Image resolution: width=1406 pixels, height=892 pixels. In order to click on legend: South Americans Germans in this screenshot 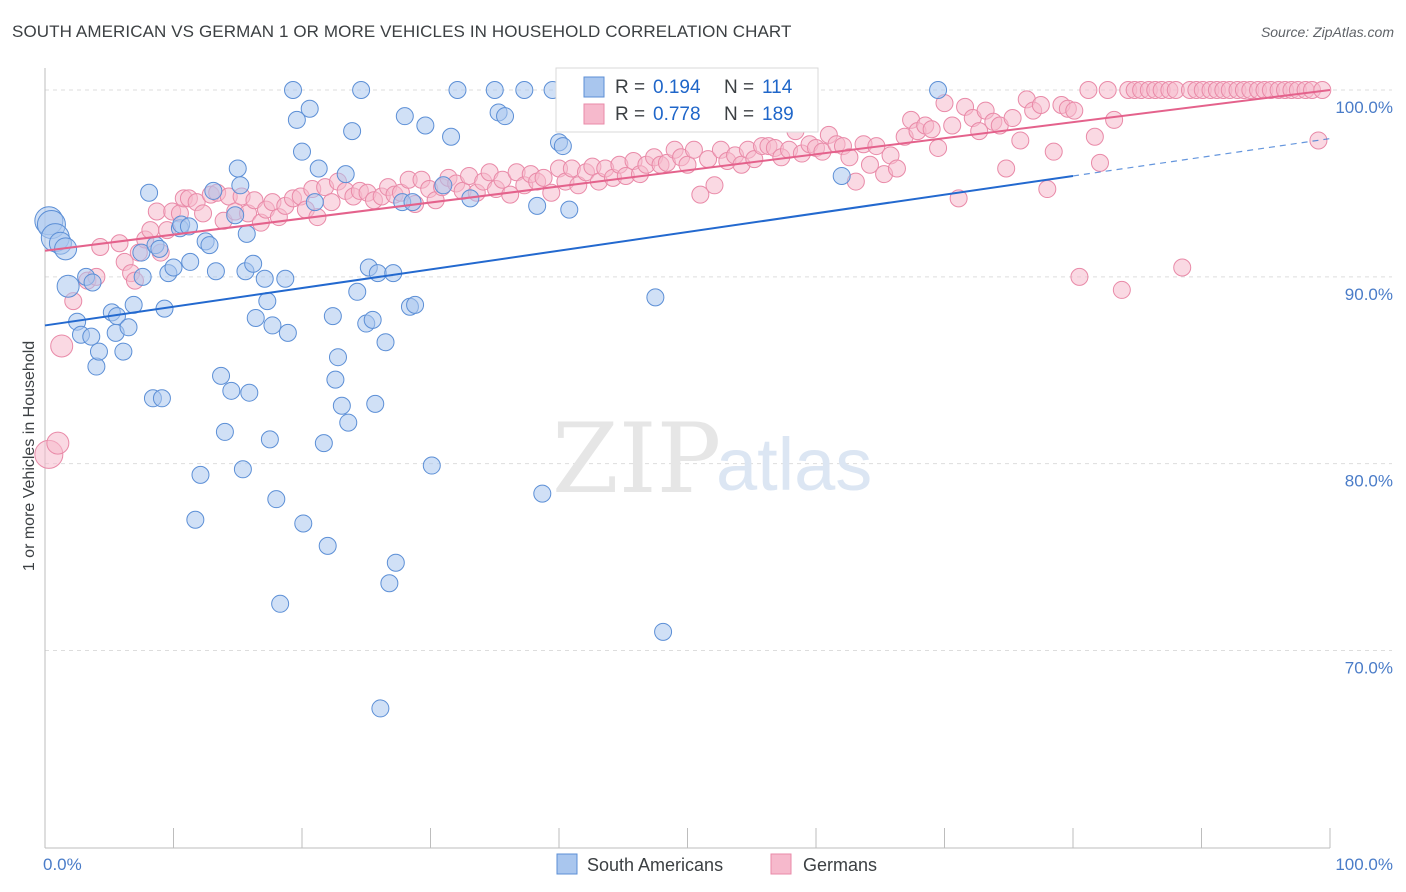, I will do `click(716, 864)`.